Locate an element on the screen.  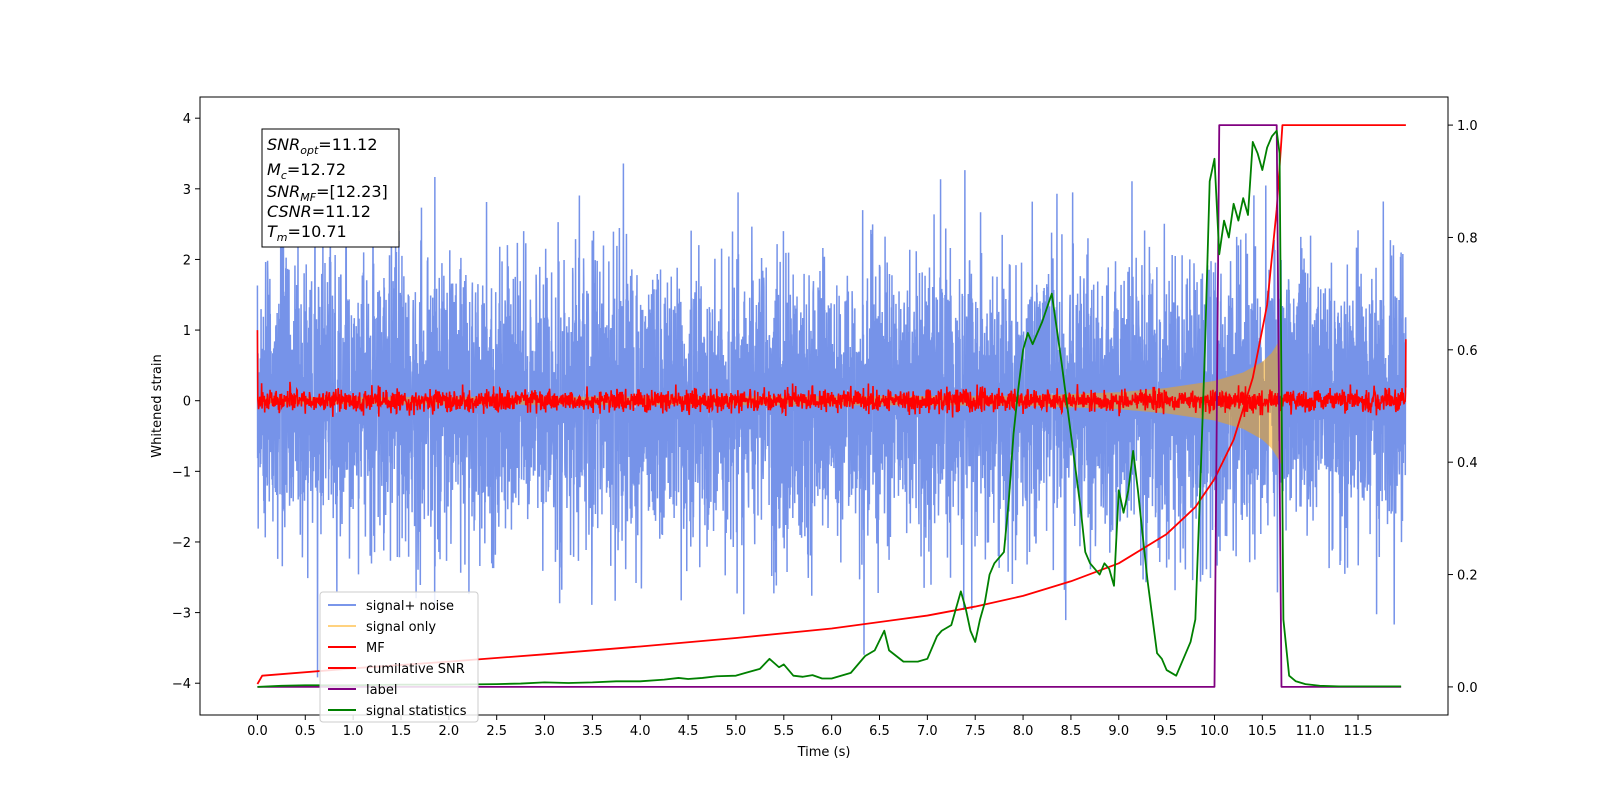
x-tick-label: 0.0 is located at coordinates (257, 731).